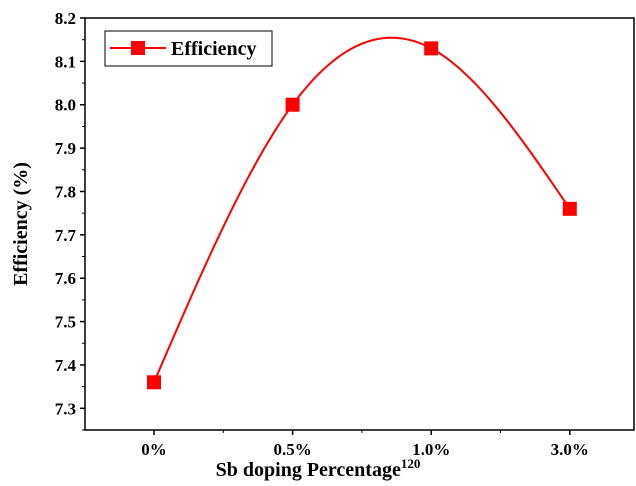 This screenshot has width=636, height=486. I want to click on y-tick-label: 7.7, so click(66, 235).